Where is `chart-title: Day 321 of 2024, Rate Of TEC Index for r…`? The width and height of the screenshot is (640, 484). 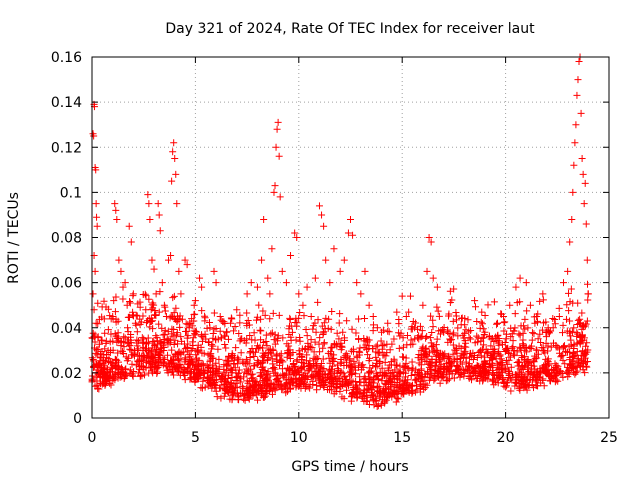
chart-title: Day 321 of 2024, Rate Of TEC Index for r… is located at coordinates (350, 29).